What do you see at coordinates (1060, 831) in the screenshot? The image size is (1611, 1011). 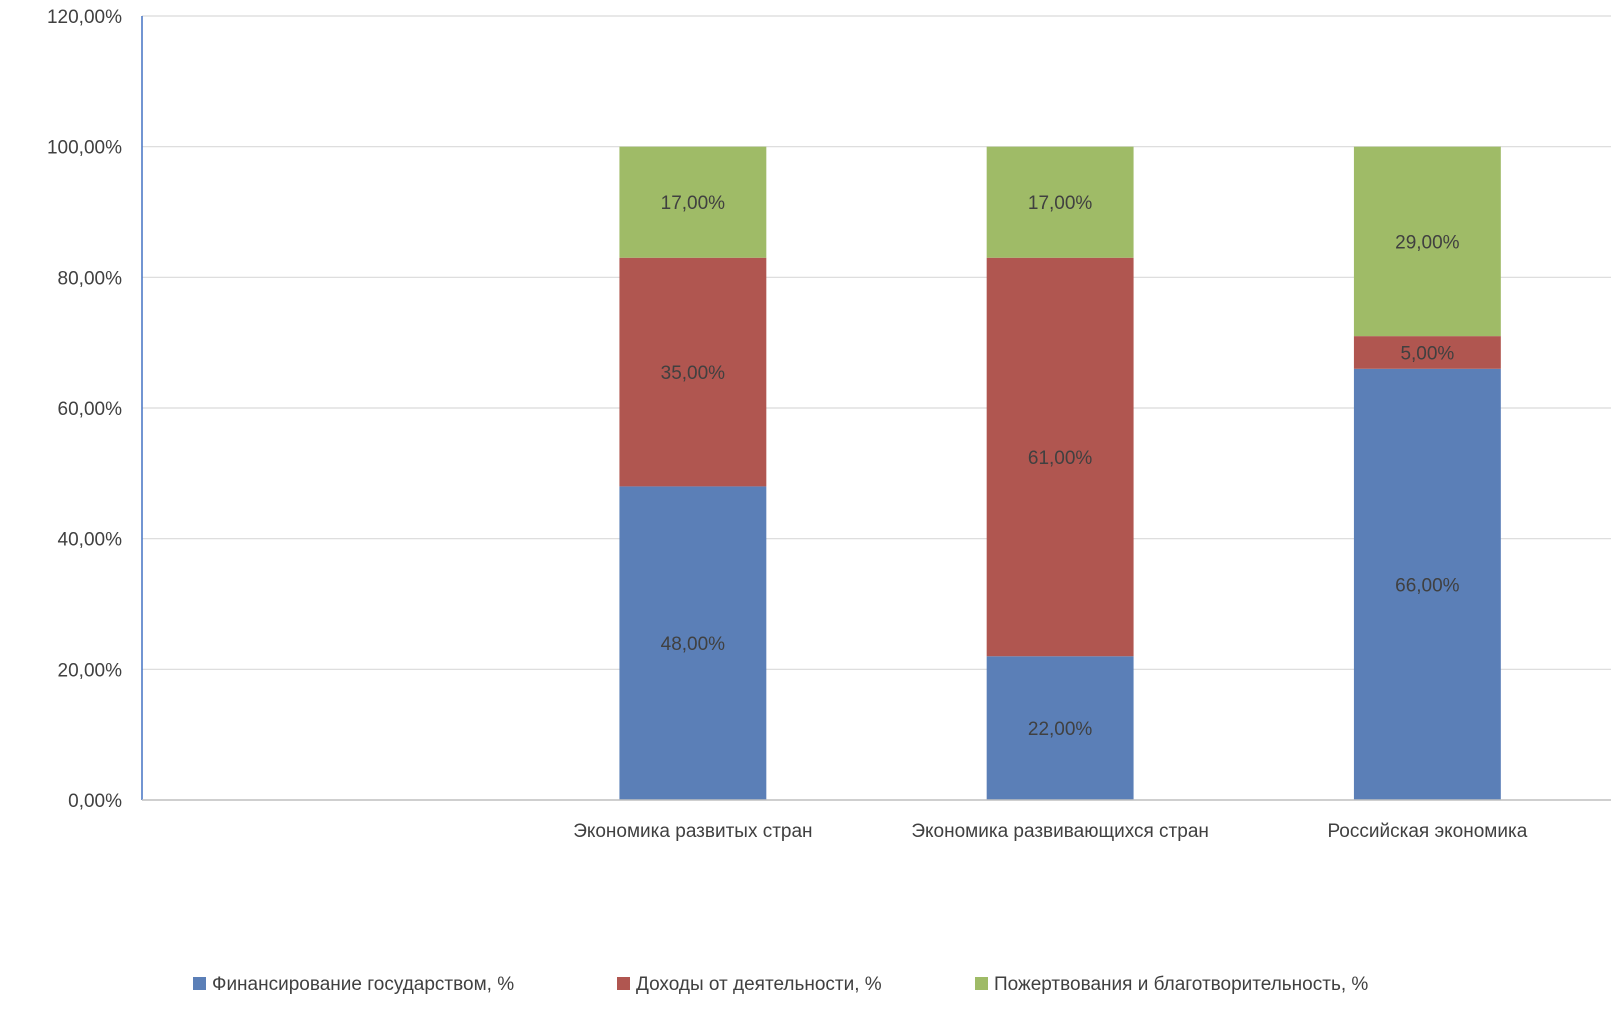 I see `x-category-label: Экономика развивающихся стран` at bounding box center [1060, 831].